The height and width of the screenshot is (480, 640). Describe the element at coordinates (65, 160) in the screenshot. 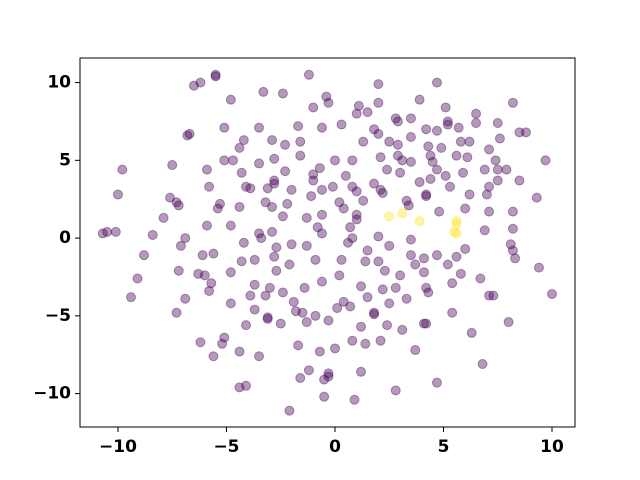

I see `y-tick-label: 5` at that location.